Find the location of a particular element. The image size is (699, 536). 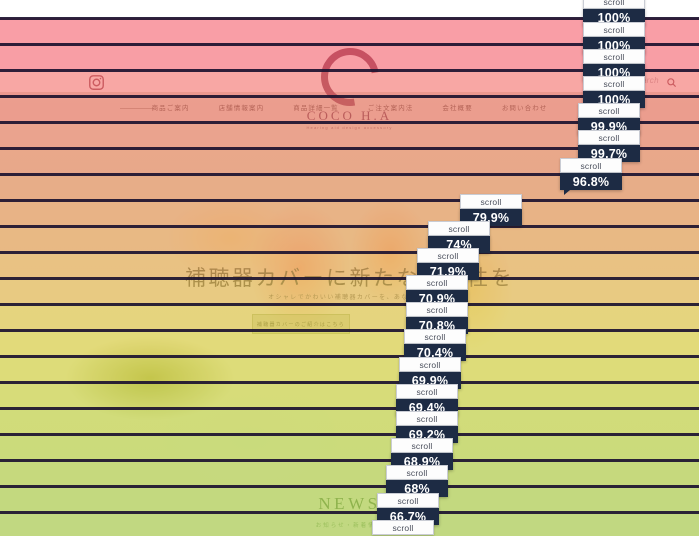

hero-subtitle: オシャレでかわいい補聴器カバーを、あなたに。 is located at coordinates (349, 298).